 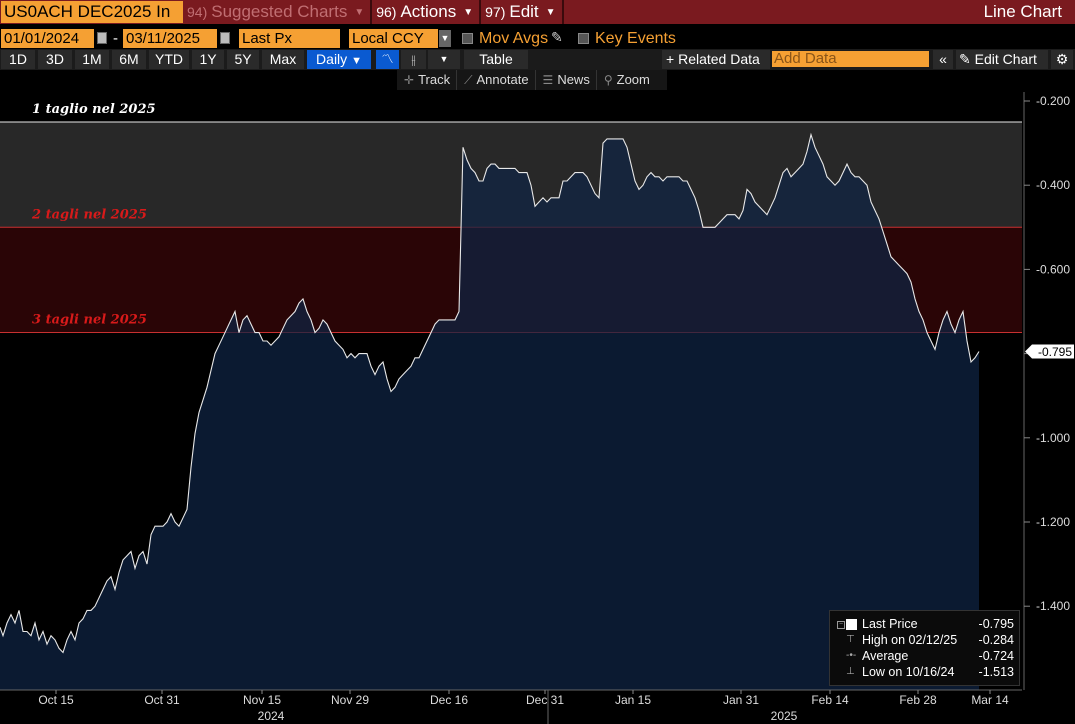 What do you see at coordinates (1053, 438) in the screenshot?
I see `y-tick-label: -1.000` at bounding box center [1053, 438].